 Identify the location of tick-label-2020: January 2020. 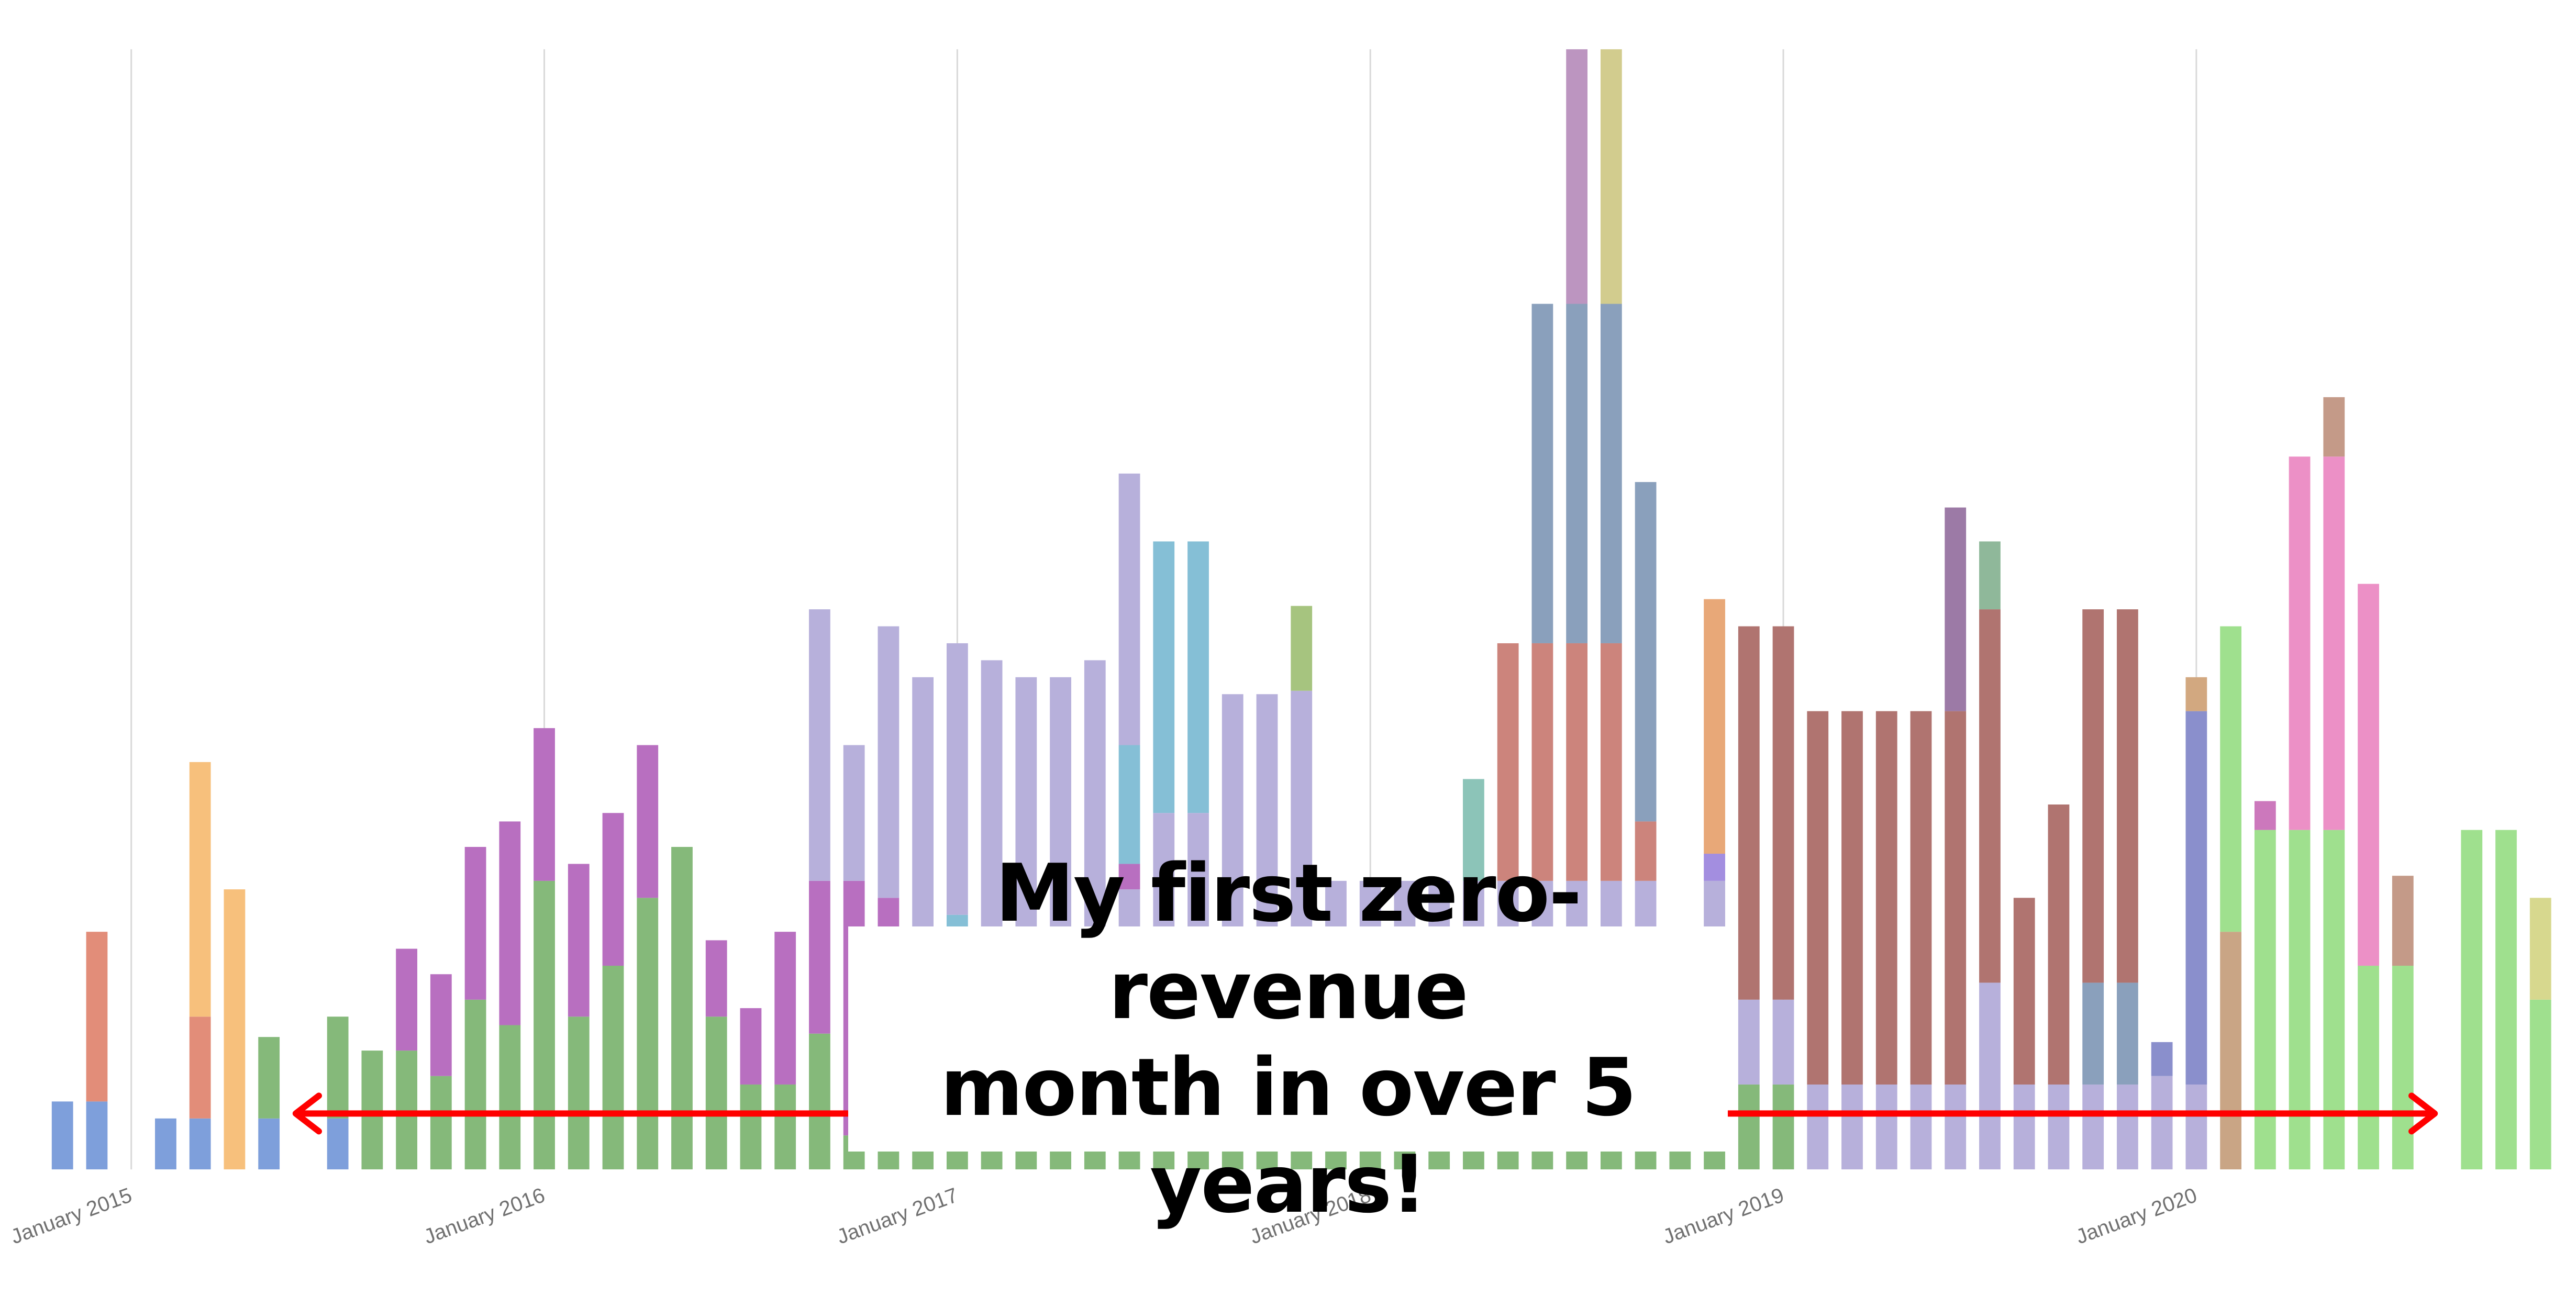
(2136, 1215).